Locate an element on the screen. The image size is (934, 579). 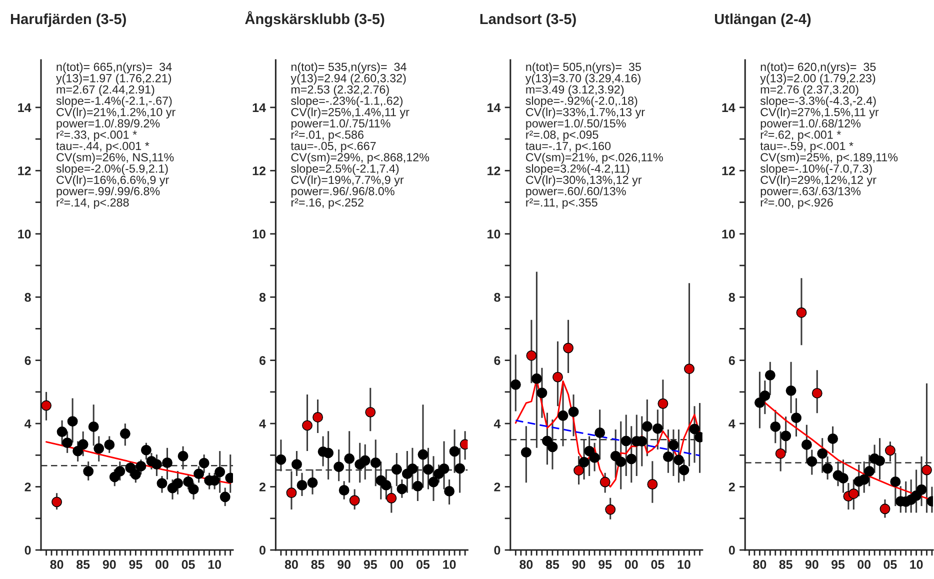
text: n(tot)= 620,n(yrs)= 35 y(13)=2.00 (1.79,2.23) m=2.76 (2.37,3.20) slope=-3.3%(-4.3,-2.4) CV(lr)=27%,1.5%,11 yr power=1.0/.68/12% r²=.62, p<.001 * tau=-.59, p<.001 * CV(sm)=25%, p<.189,11% slope=-.10%(-7.0,7.3) CV(lr)=29%,12%,12 yr power=.63/.63/13% r²=.00, p<.926 is located at coordinates (829, 135).